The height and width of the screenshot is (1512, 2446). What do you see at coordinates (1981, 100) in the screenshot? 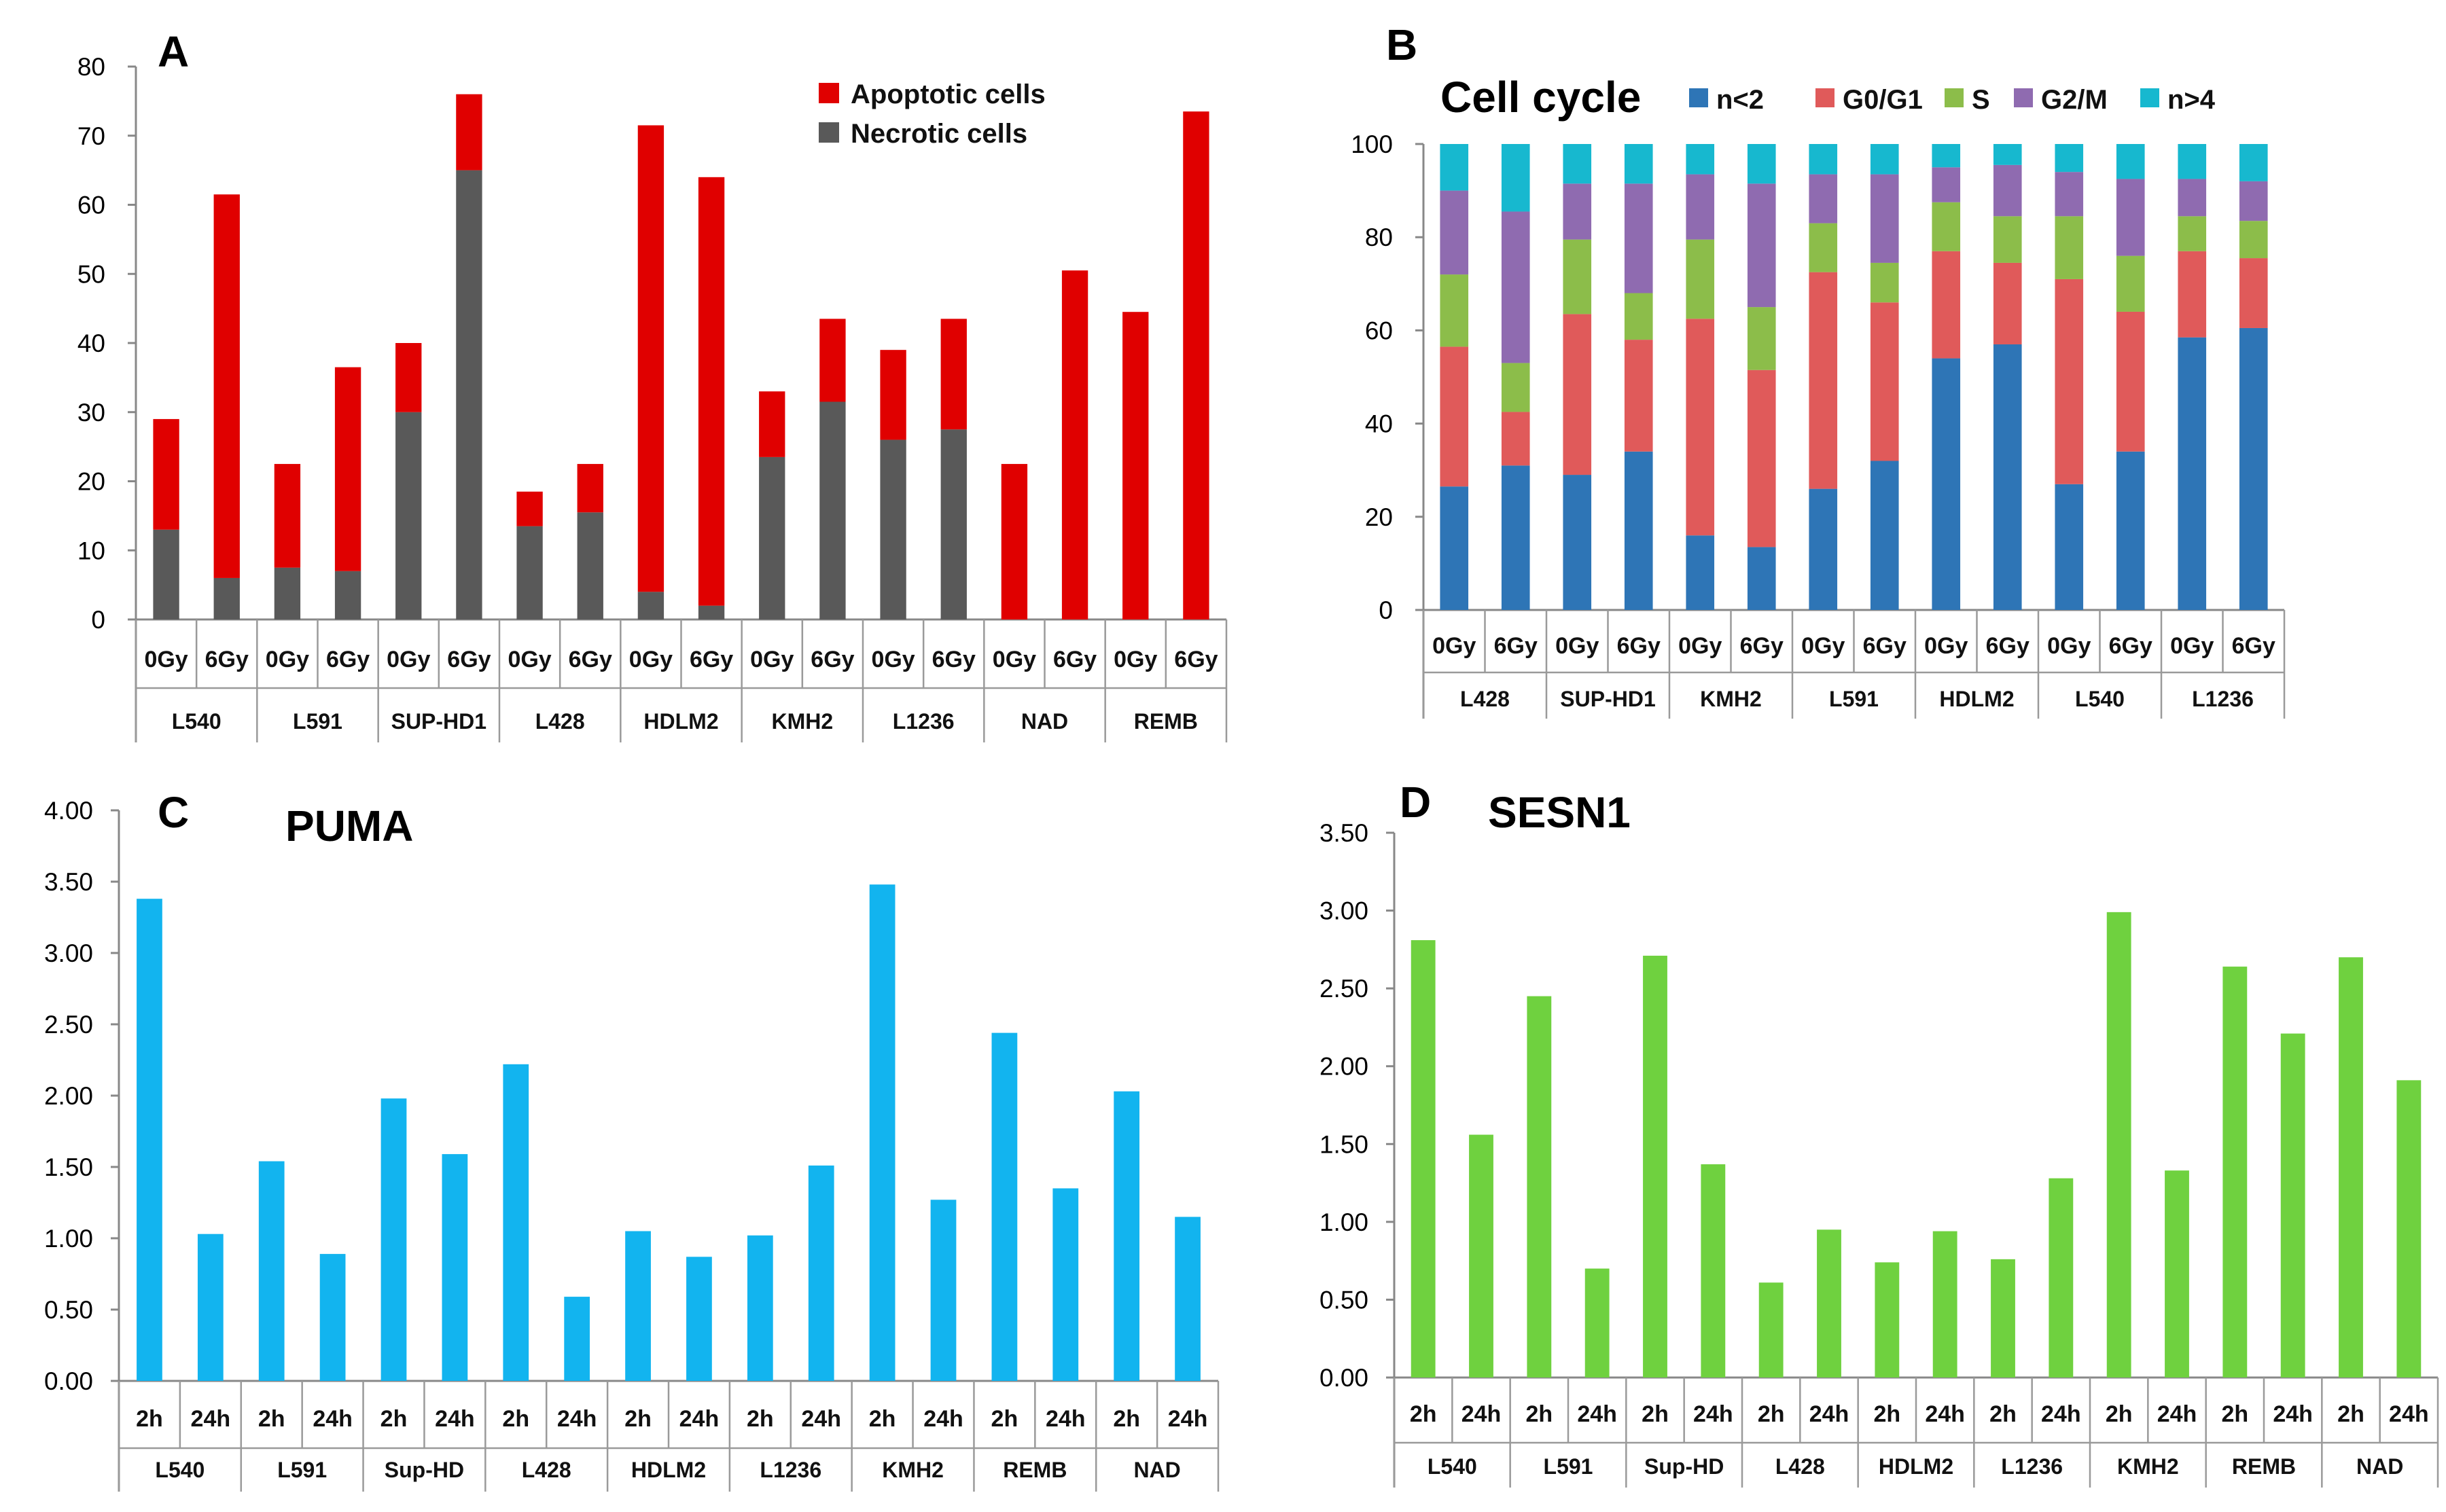
I see `legend-b-s-label: S` at bounding box center [1981, 100].